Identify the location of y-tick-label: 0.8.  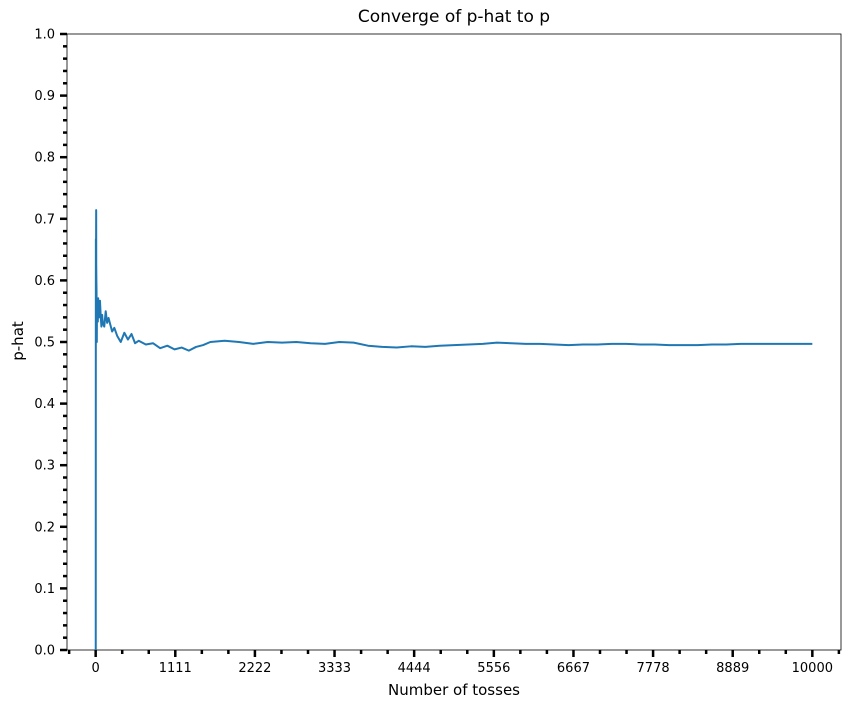
(44, 158).